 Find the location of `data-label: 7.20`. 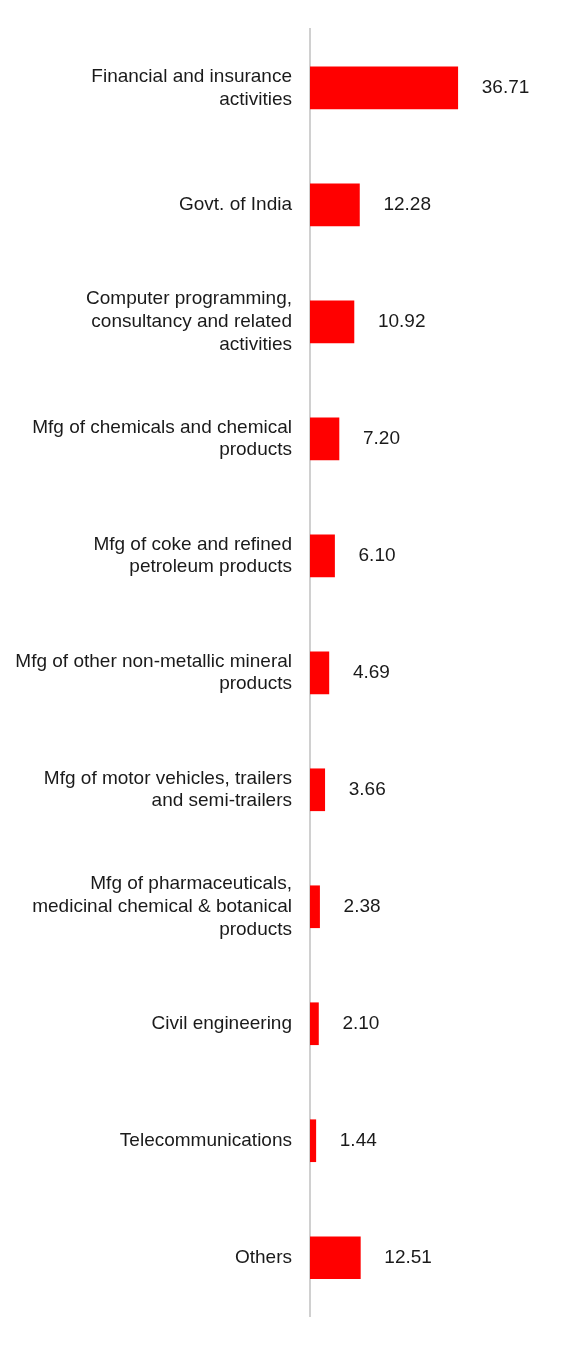

data-label: 7.20 is located at coordinates (381, 438).